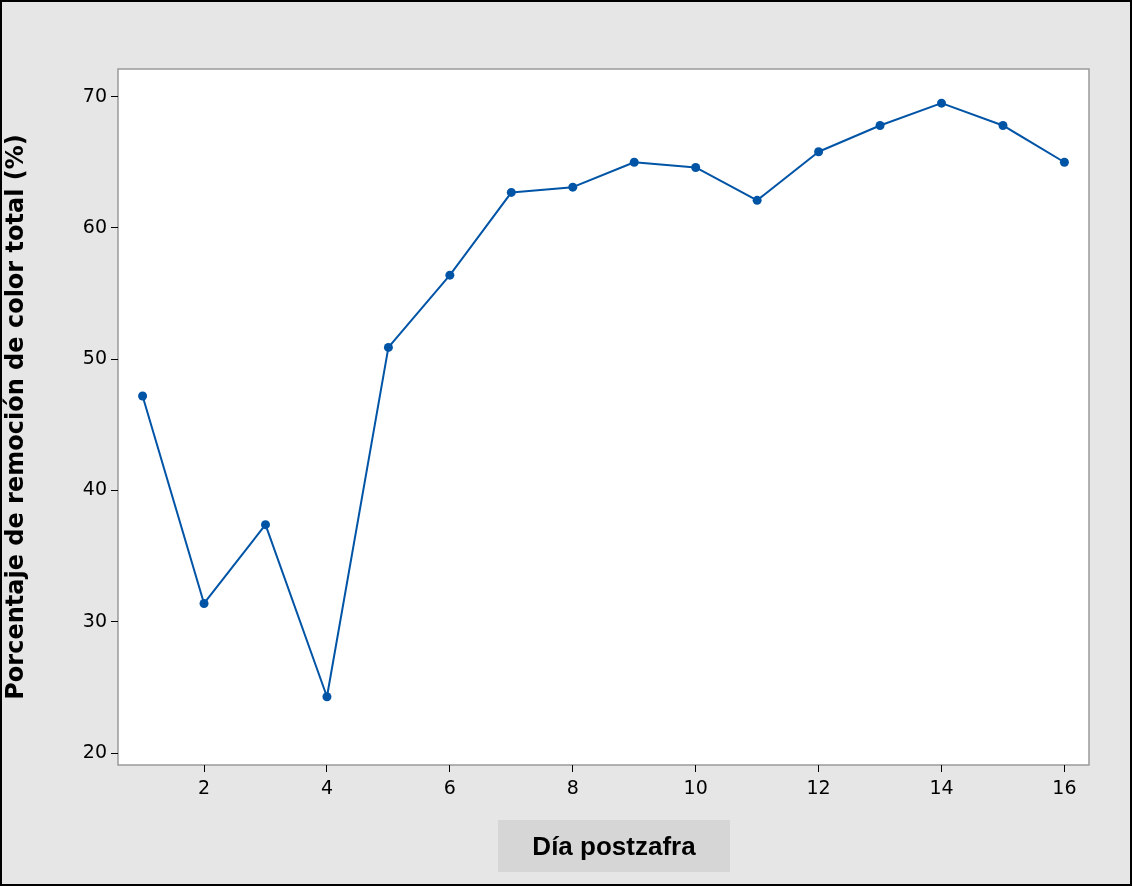 The width and height of the screenshot is (1132, 886). What do you see at coordinates (14, 417) in the screenshot?
I see `y-axis-title: Porcentaje de remoción de color total (%)` at bounding box center [14, 417].